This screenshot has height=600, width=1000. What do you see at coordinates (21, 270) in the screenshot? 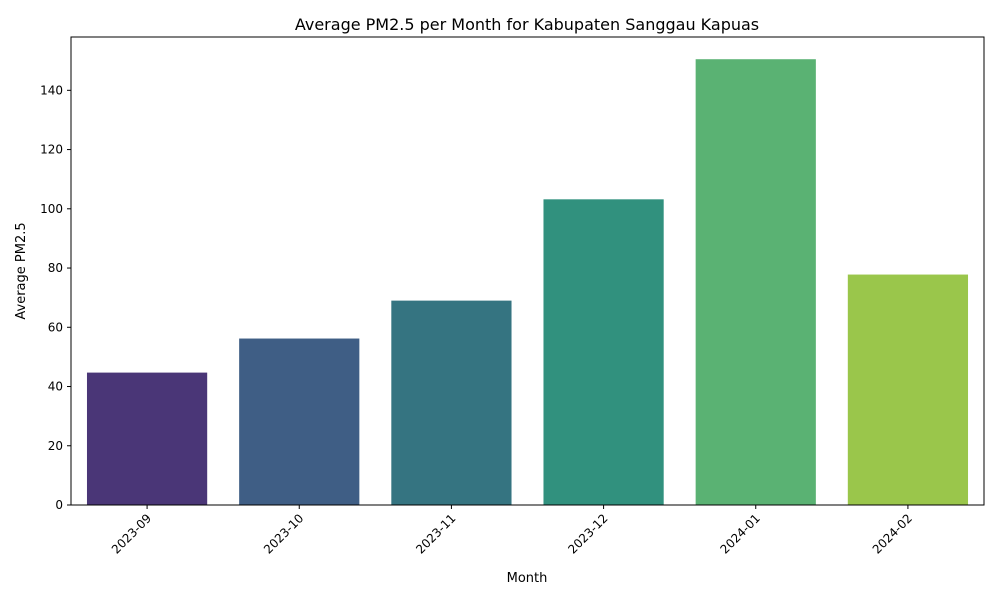
I see `y-axis-label: Average PM2.5` at bounding box center [21, 270].